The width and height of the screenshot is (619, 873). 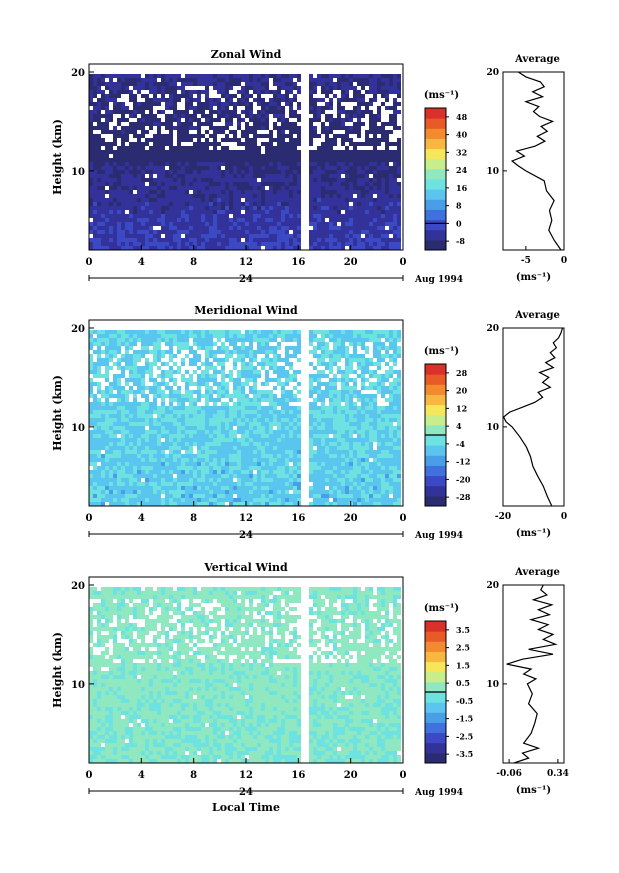 What do you see at coordinates (438, 280) in the screenshot?
I see `date-label: Aug 1994` at bounding box center [438, 280].